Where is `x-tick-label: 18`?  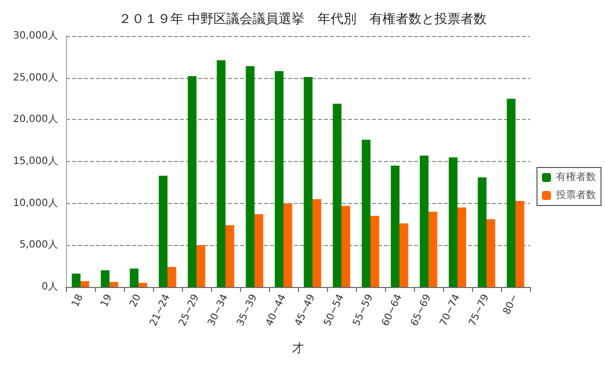 x-tick-label: 18 is located at coordinates (78, 300).